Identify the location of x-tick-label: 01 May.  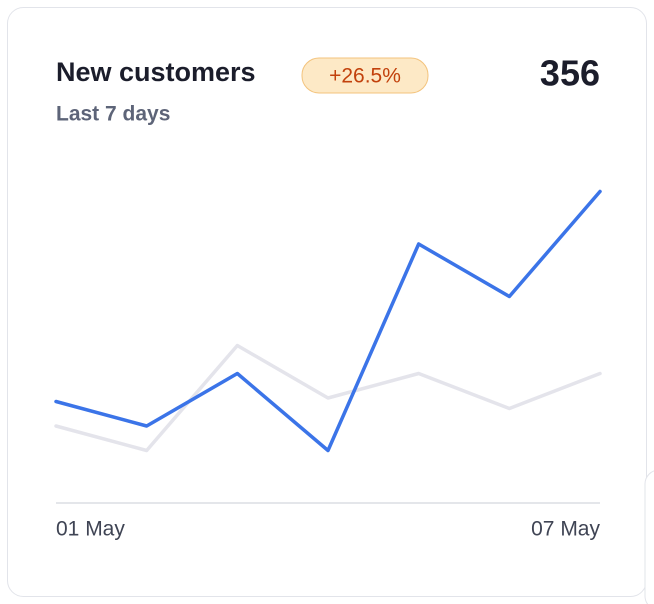
(90, 529).